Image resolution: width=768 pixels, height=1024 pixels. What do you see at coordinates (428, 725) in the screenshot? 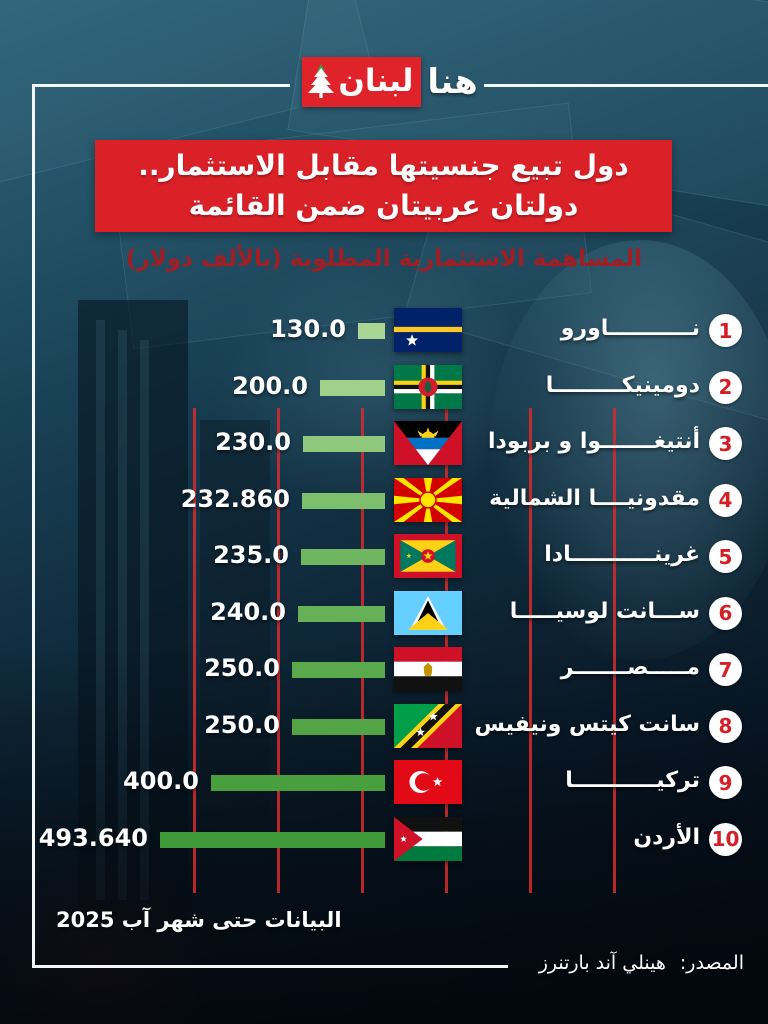
I see `stkitts-flag` at bounding box center [428, 725].